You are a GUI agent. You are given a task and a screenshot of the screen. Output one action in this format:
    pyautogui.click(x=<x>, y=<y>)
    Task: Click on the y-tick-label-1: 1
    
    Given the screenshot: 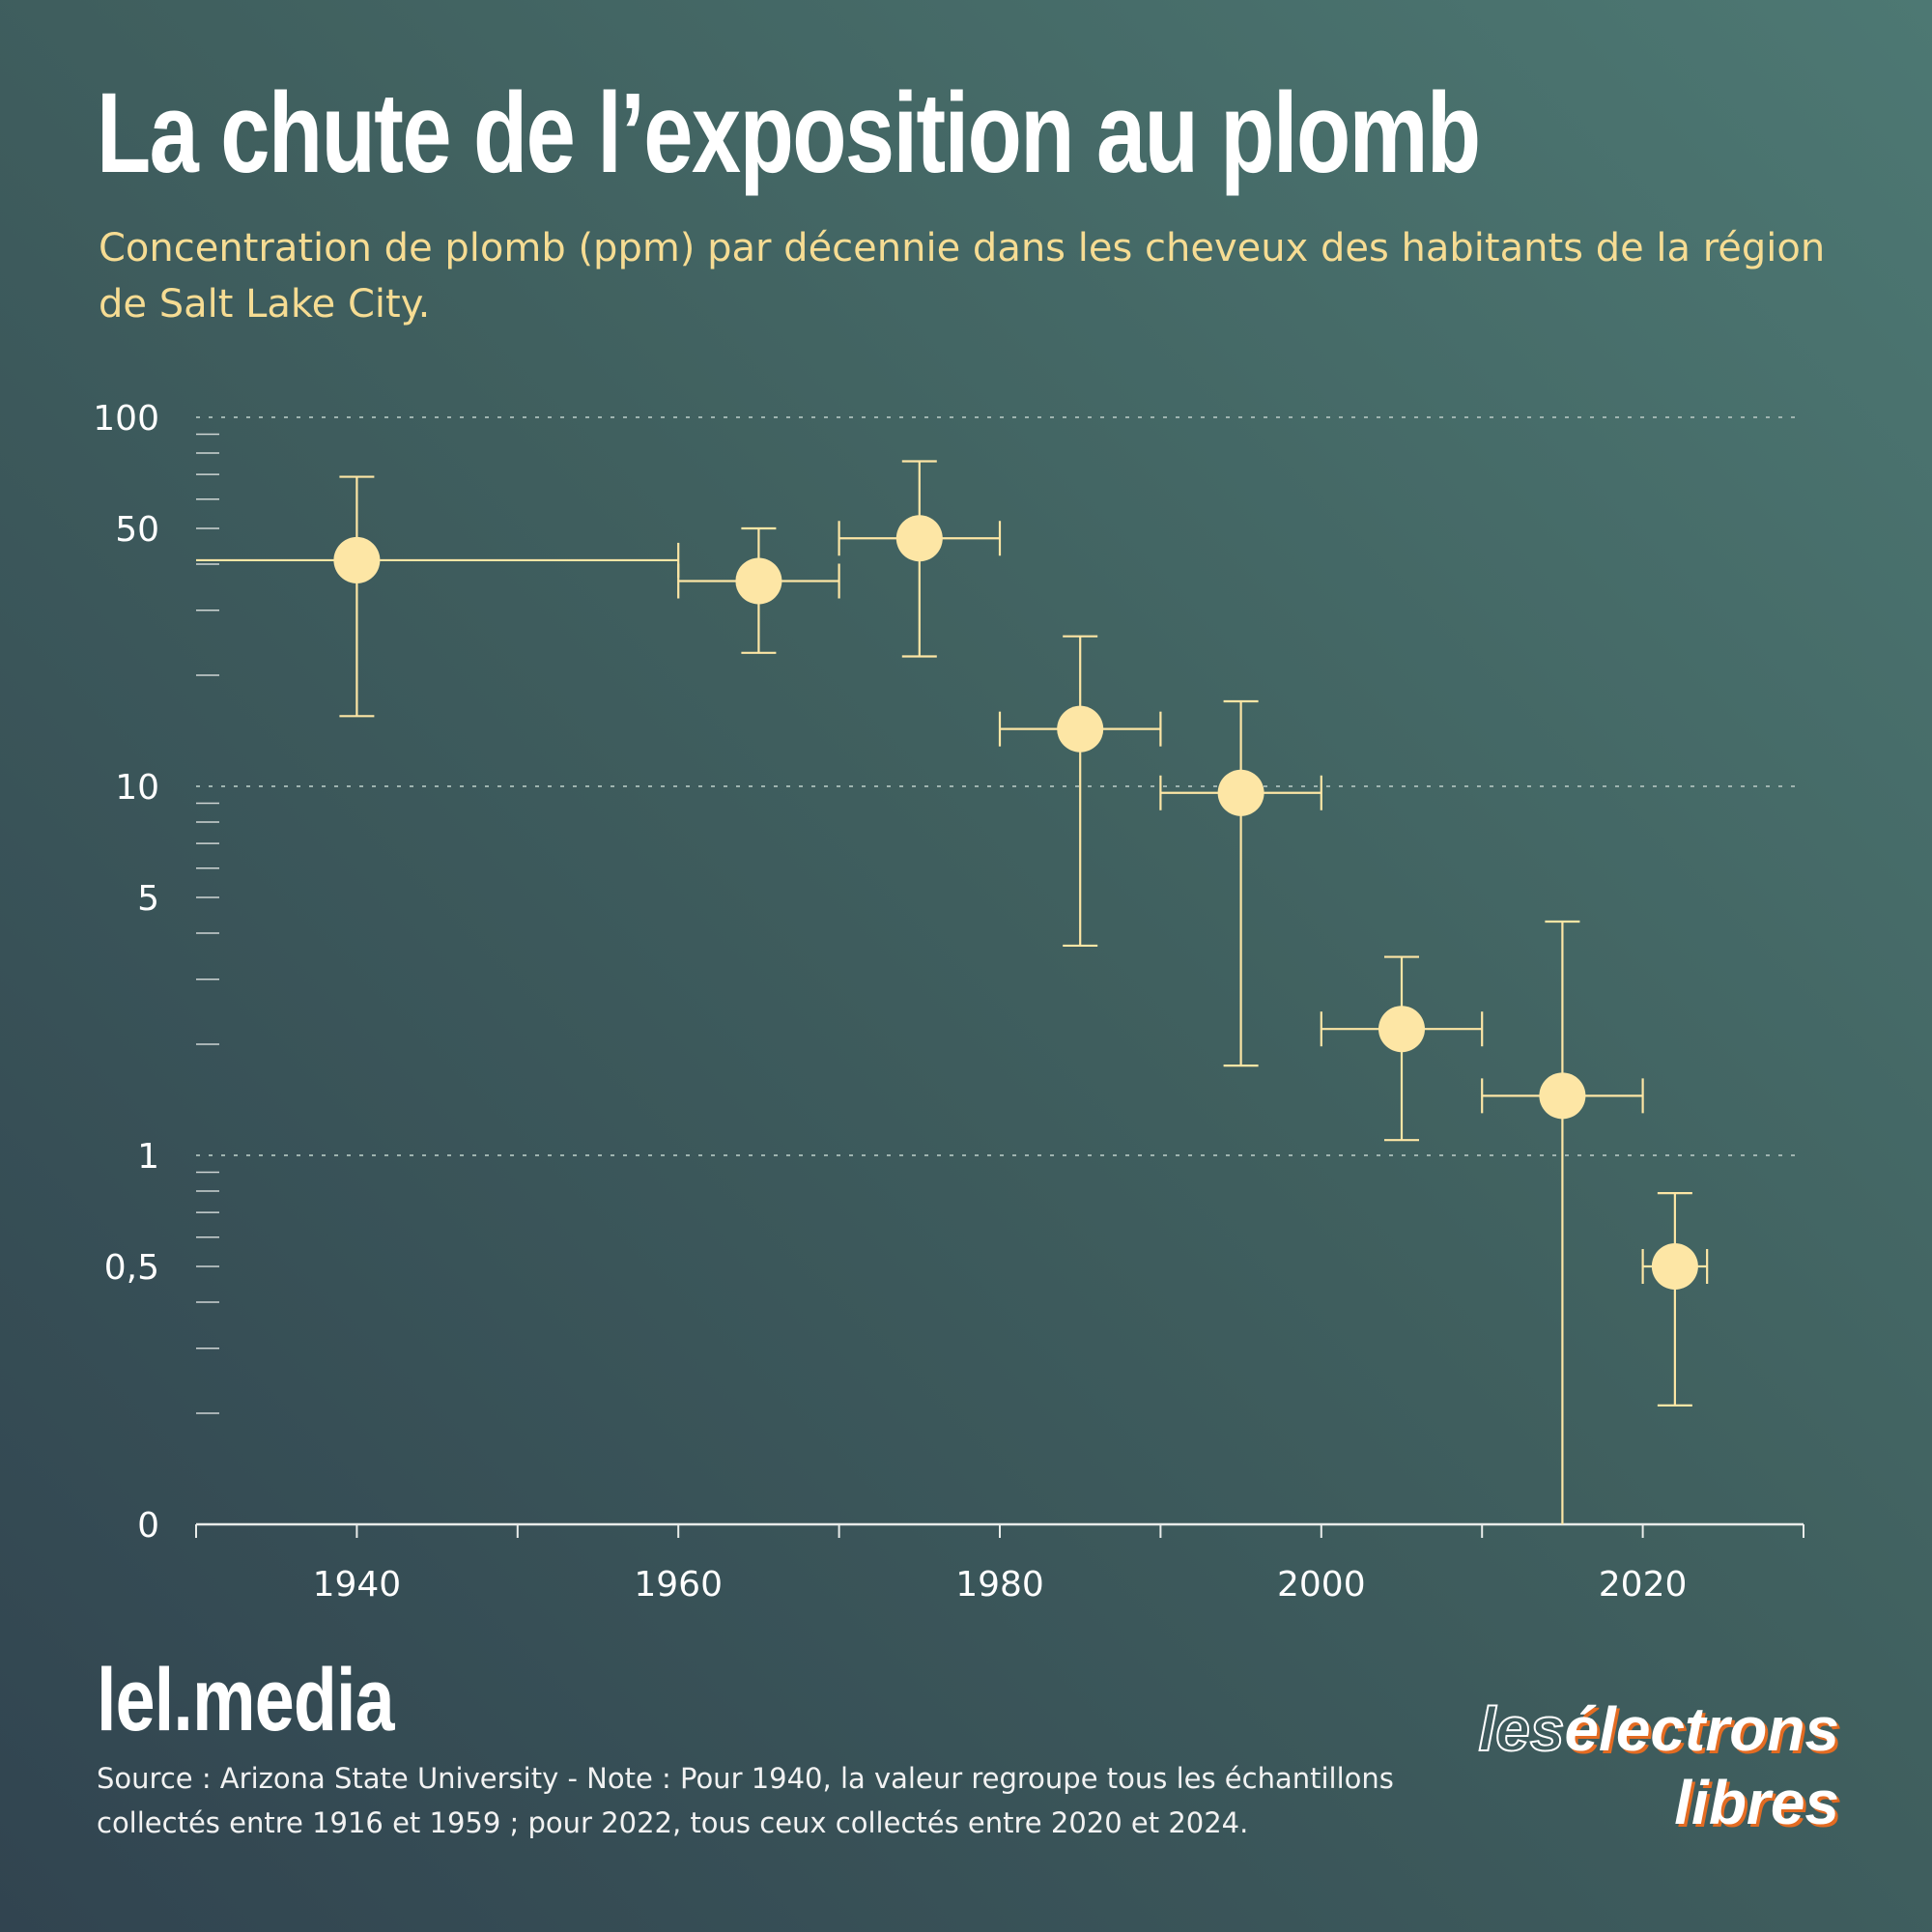 What is the action you would take?
    pyautogui.click(x=148, y=1157)
    